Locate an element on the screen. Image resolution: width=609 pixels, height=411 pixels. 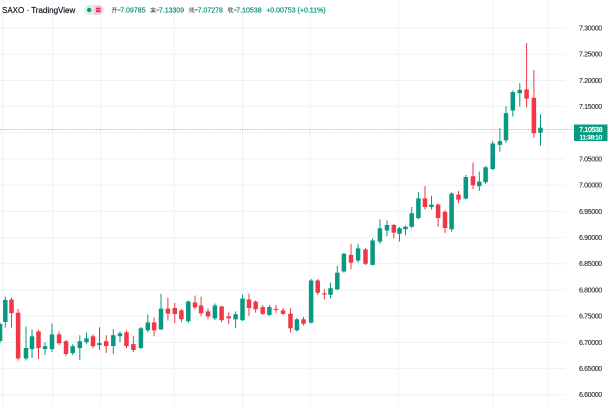
svg-text: 7.09785 is located at coordinates (132, 11).